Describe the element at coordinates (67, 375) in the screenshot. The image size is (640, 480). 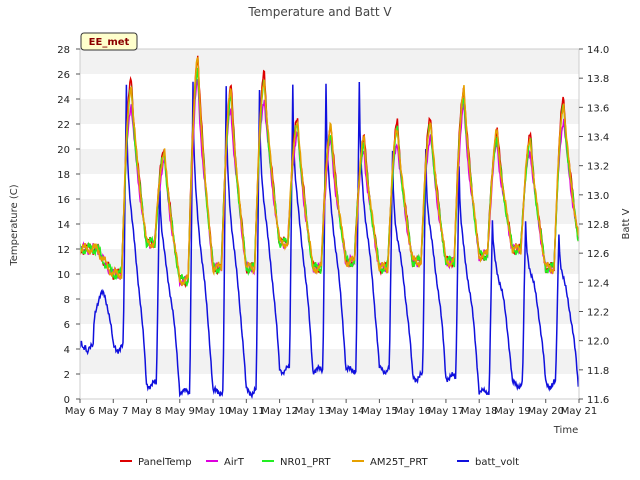
I see `y-tick-label: 2` at that location.